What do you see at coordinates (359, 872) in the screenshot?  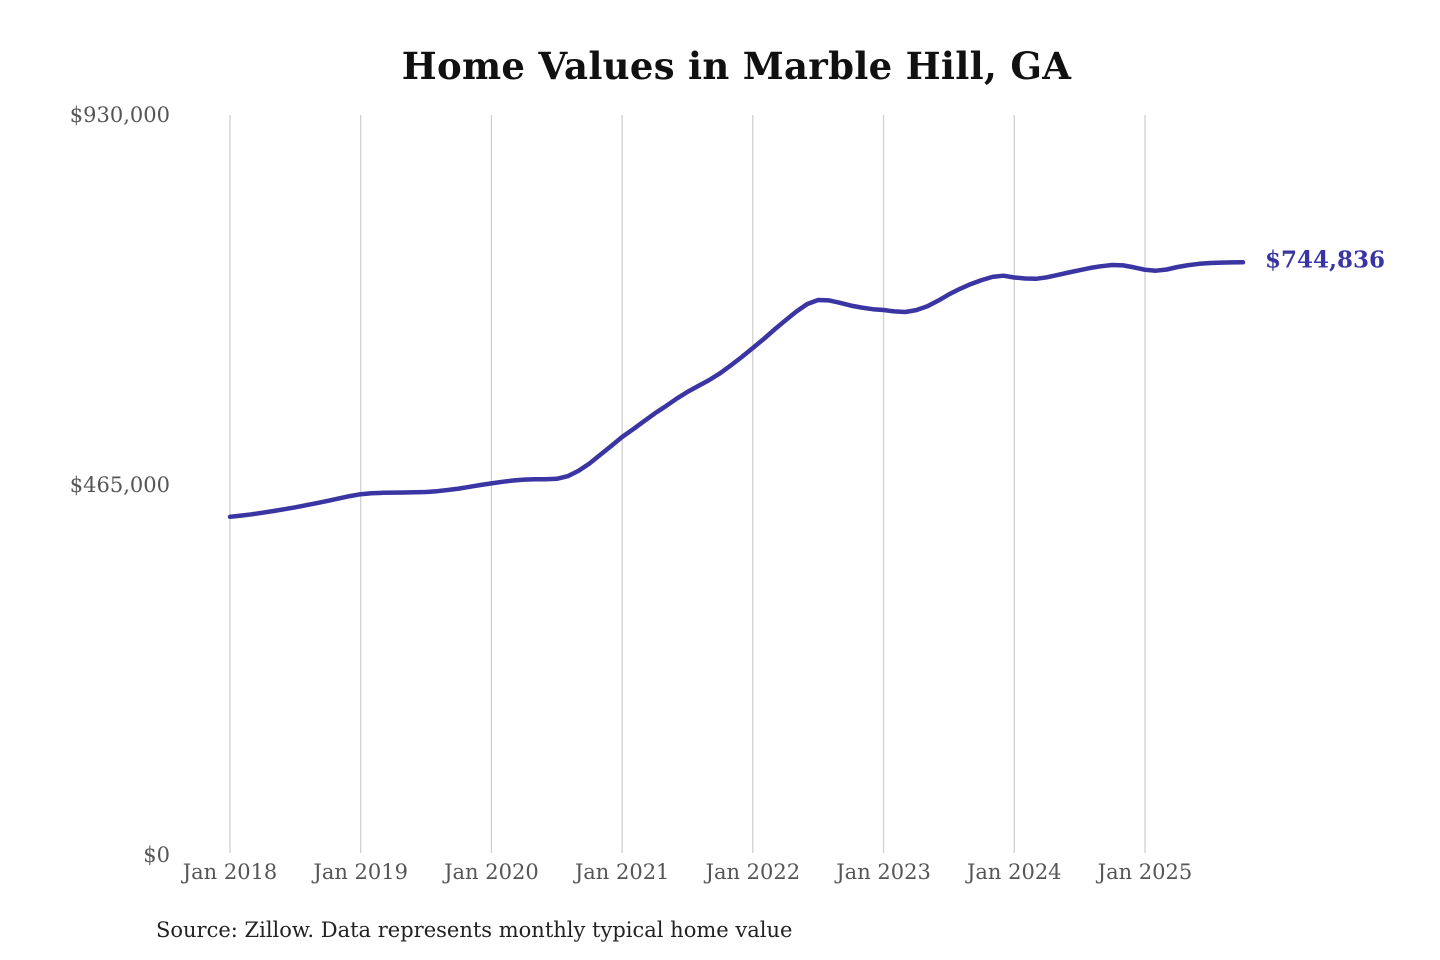 I see `x-tick-label: Jan 2019` at bounding box center [359, 872].